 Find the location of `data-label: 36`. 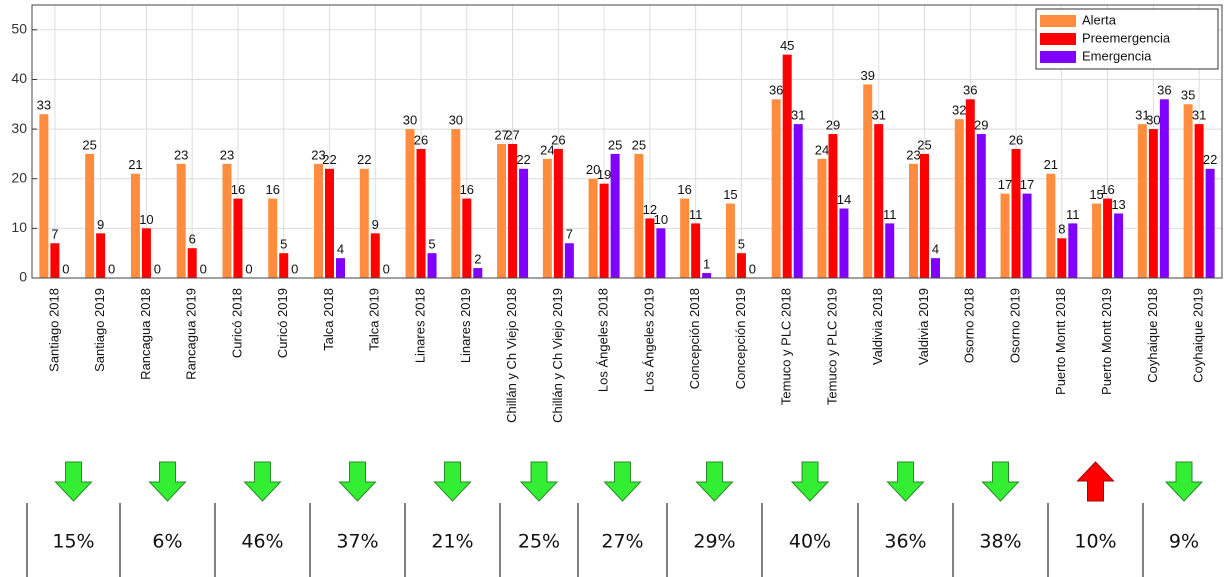

data-label: 36 is located at coordinates (776, 90).